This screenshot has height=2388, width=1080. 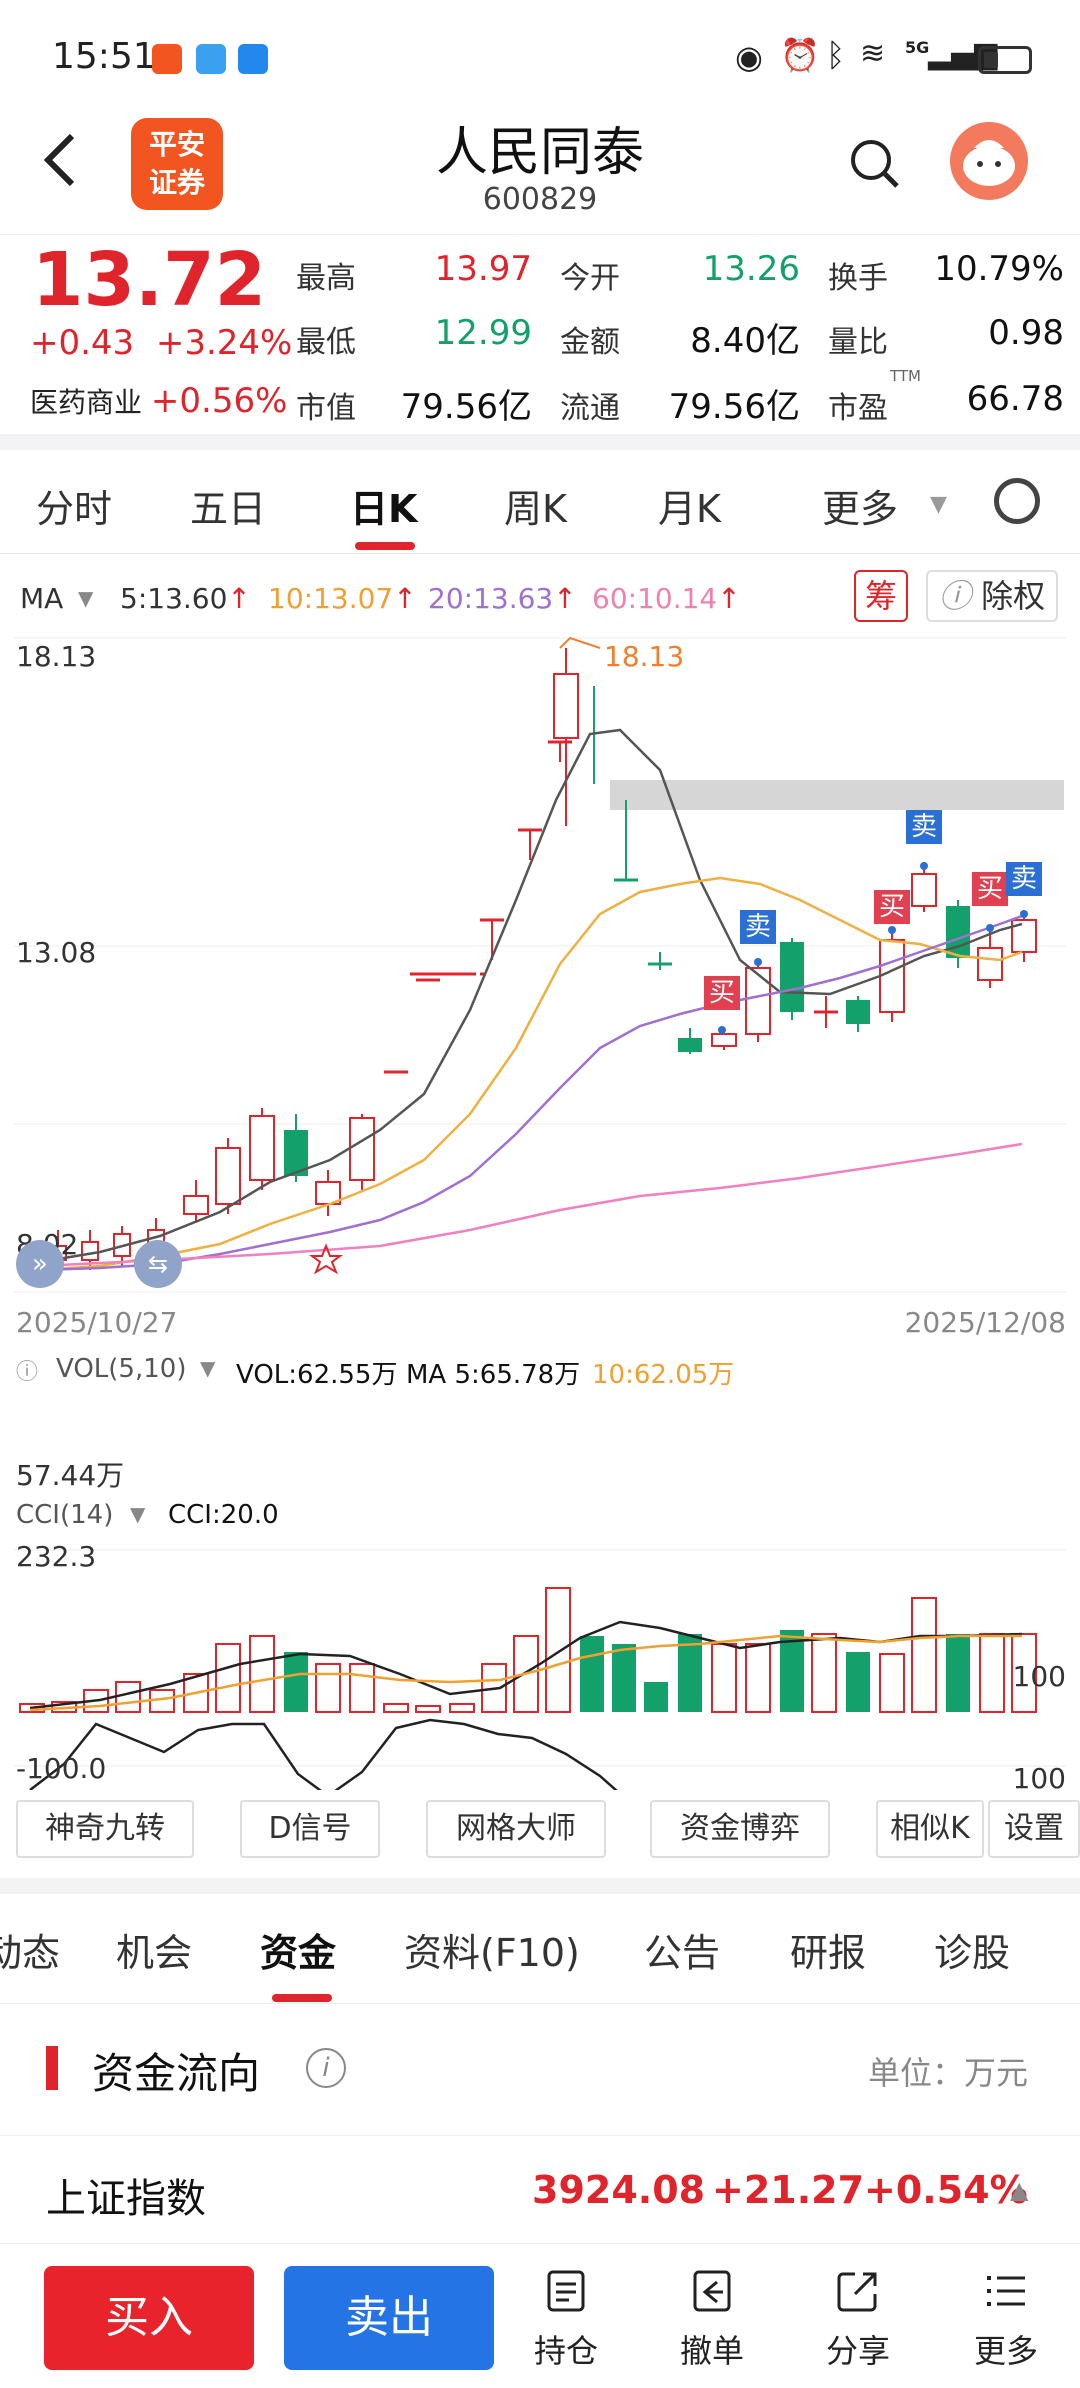 I want to click on status-time: 15:51, so click(x=104, y=56).